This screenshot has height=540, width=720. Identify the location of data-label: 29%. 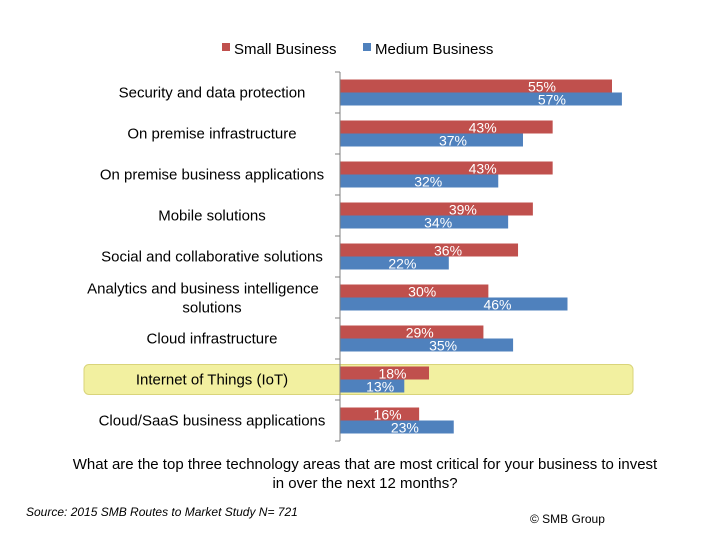
(420, 333).